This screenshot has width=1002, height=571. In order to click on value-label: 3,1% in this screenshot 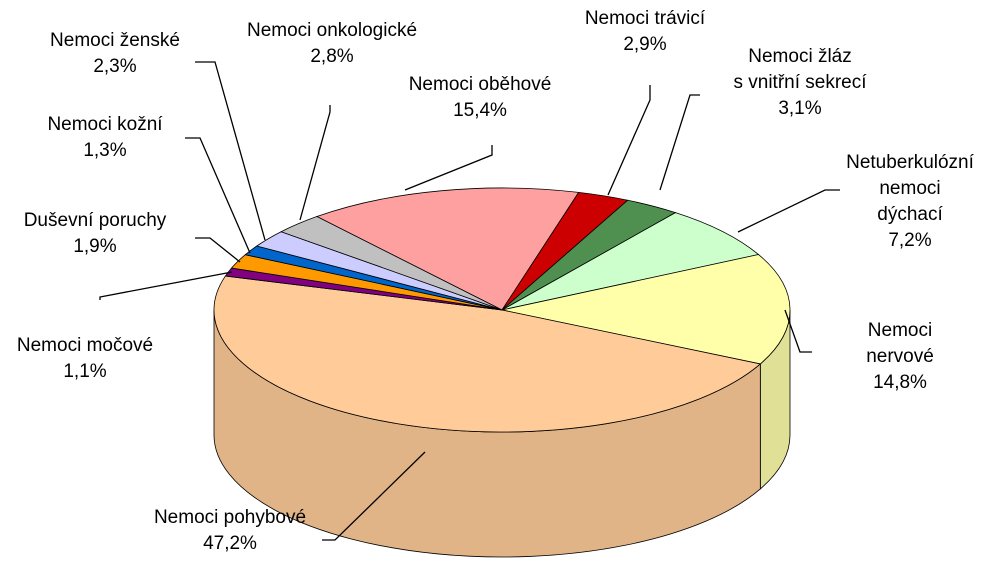, I will do `click(800, 108)`.